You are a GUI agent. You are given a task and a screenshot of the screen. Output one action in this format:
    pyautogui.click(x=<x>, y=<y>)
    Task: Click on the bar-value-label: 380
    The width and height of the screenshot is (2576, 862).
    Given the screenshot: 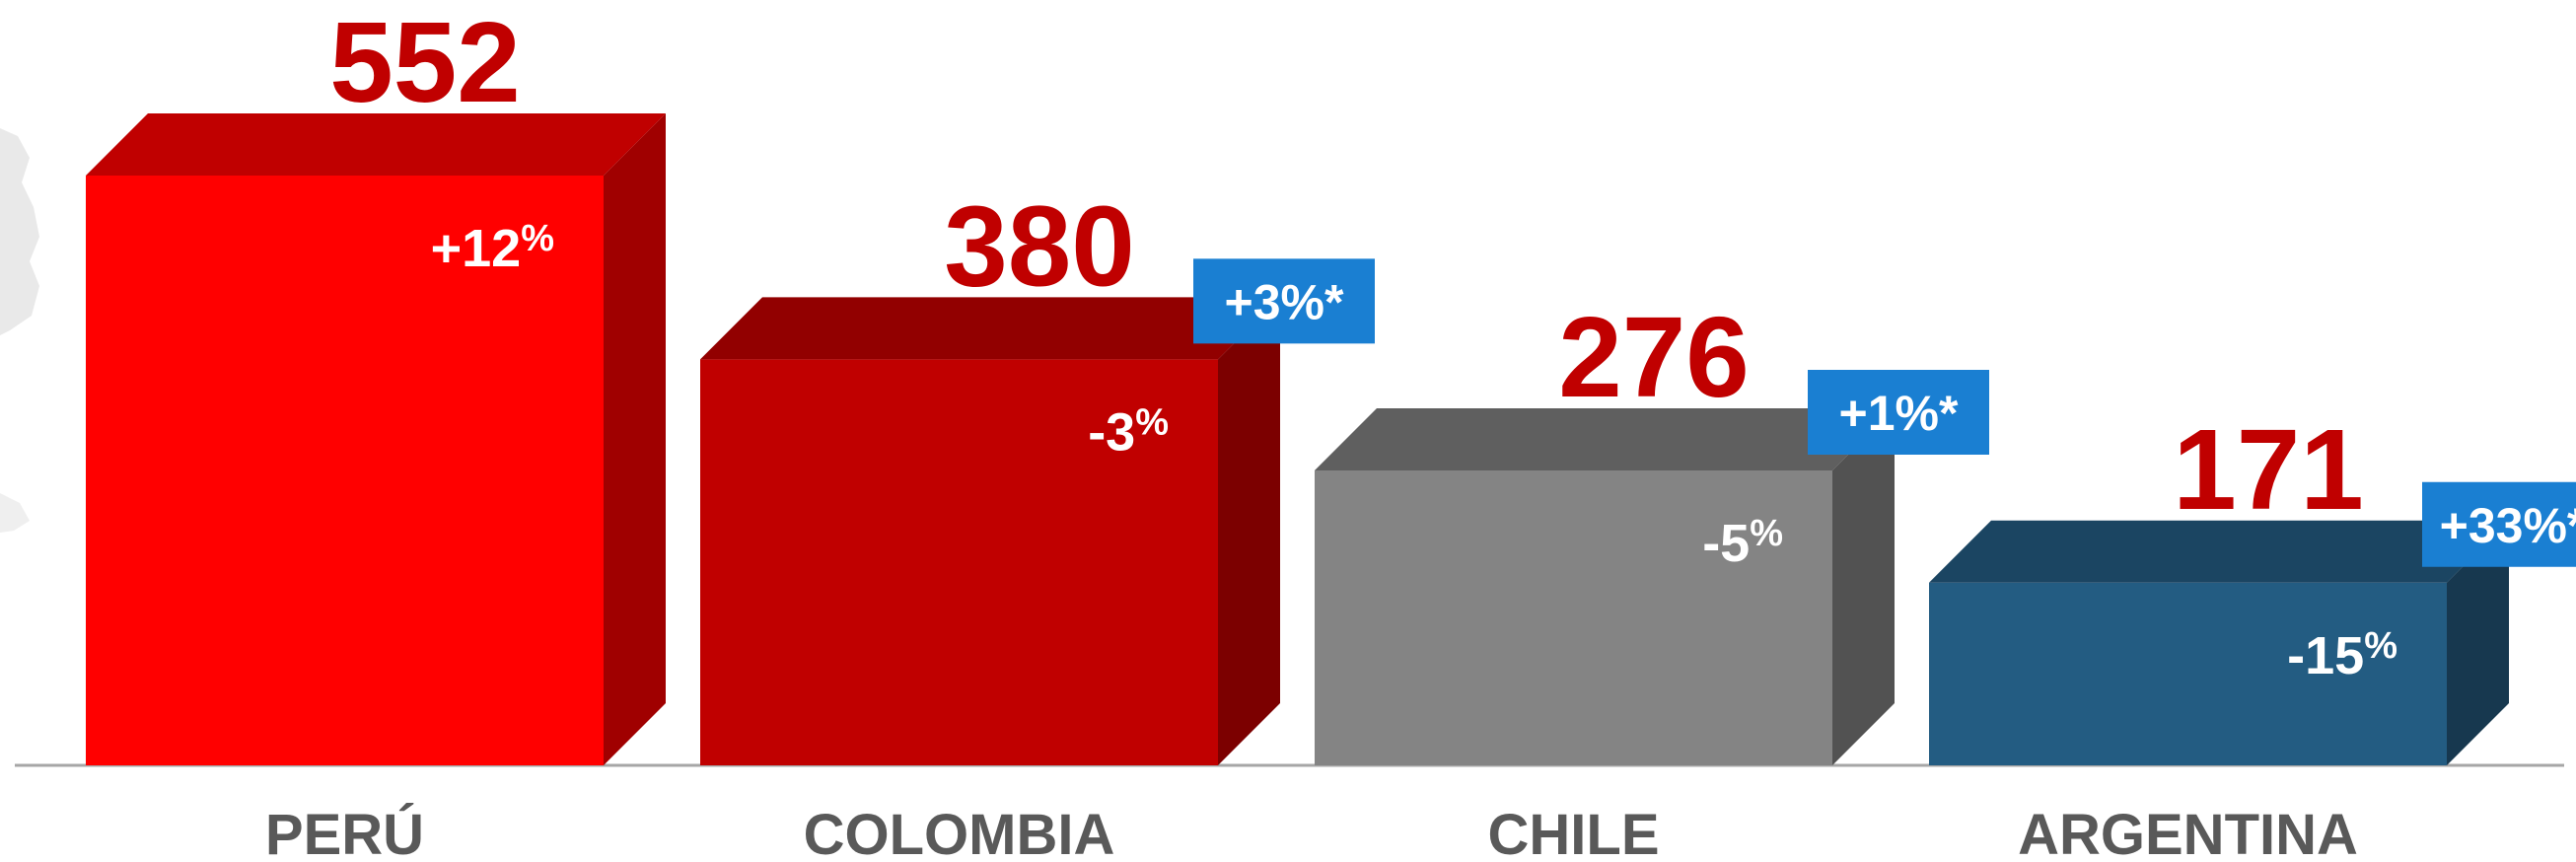 What is the action you would take?
    pyautogui.click(x=1039, y=245)
    